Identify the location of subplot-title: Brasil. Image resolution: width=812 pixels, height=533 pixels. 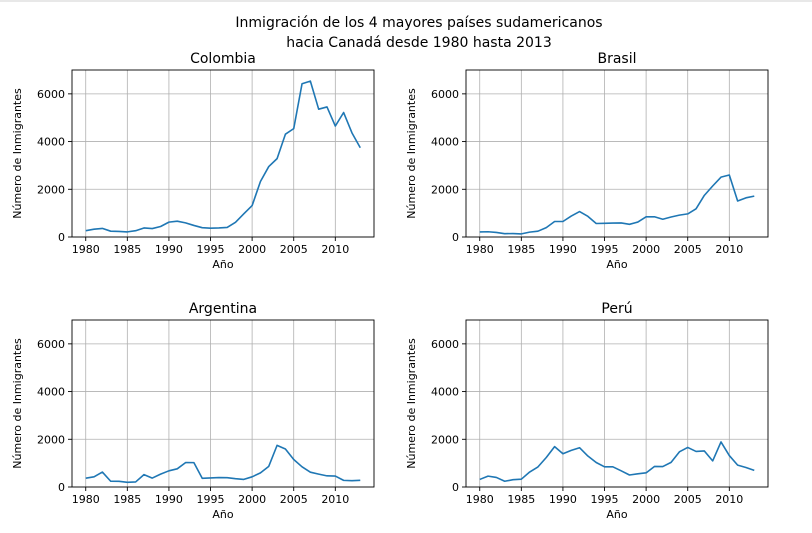
(616, 59).